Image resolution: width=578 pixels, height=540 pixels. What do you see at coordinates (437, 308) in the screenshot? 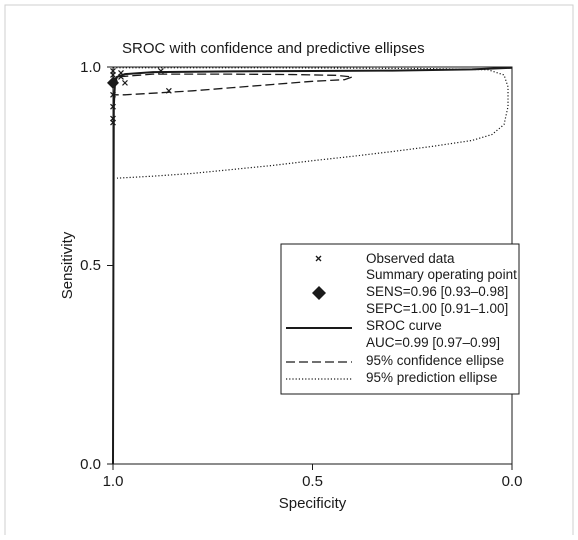
I see `legend-spec-label: SEPC=1.00 [0.91–1.00]` at bounding box center [437, 308].